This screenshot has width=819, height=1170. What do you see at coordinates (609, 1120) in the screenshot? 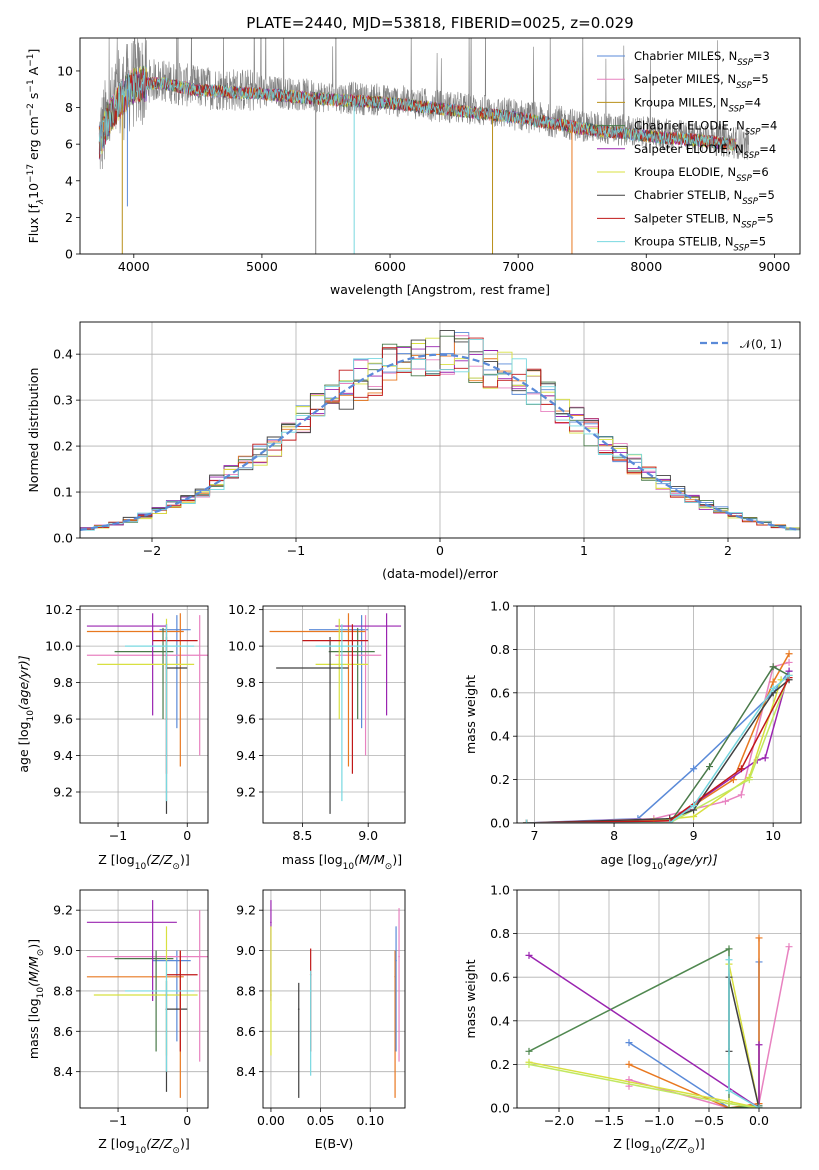
I see `x-tick-label: −1.5` at bounding box center [609, 1120].